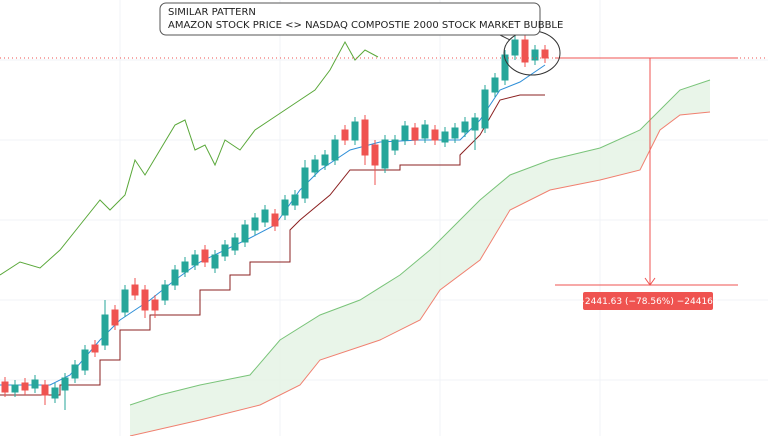 This screenshot has width=768, height=436. I want to click on measure-label-box, so click(648, 301).